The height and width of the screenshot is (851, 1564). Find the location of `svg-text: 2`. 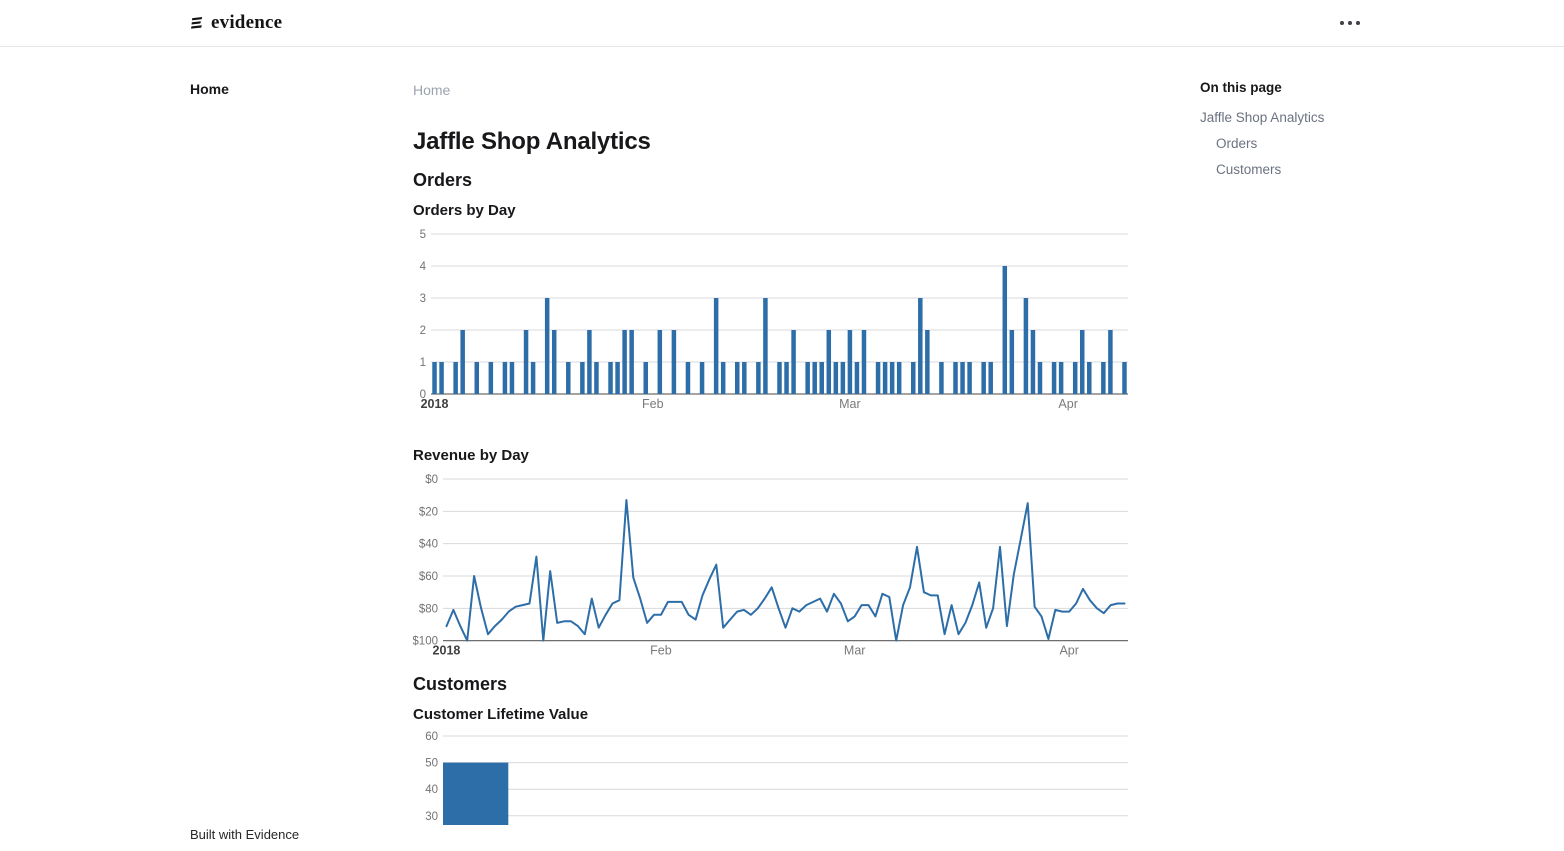

svg-text: 2 is located at coordinates (423, 331).